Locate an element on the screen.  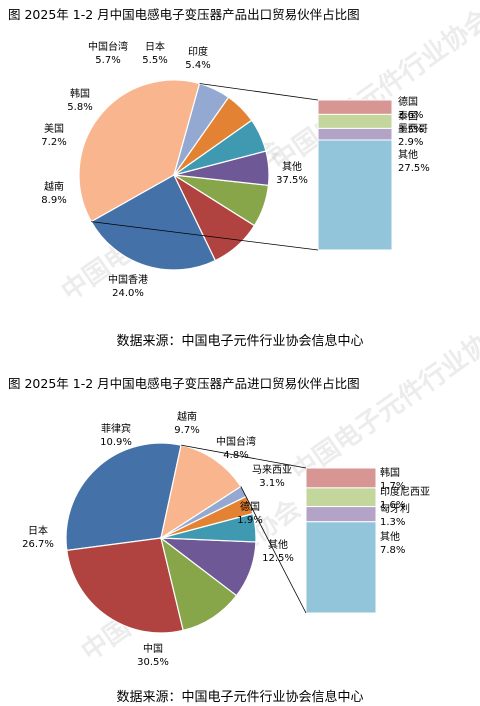
slice-value-hong-kong: 24.0% is located at coordinates (128, 293).